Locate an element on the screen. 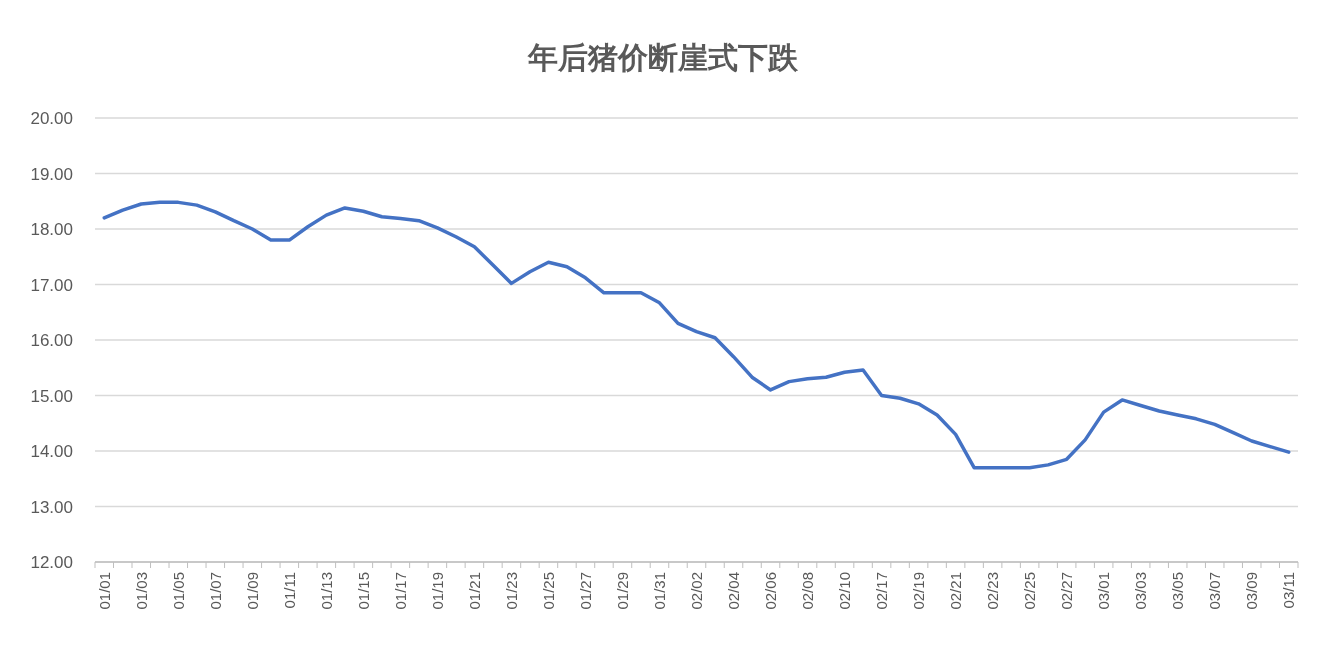 Image resolution: width=1326 pixels, height=654 pixels. x-tick-label: 03/07 is located at coordinates (1215, 591).